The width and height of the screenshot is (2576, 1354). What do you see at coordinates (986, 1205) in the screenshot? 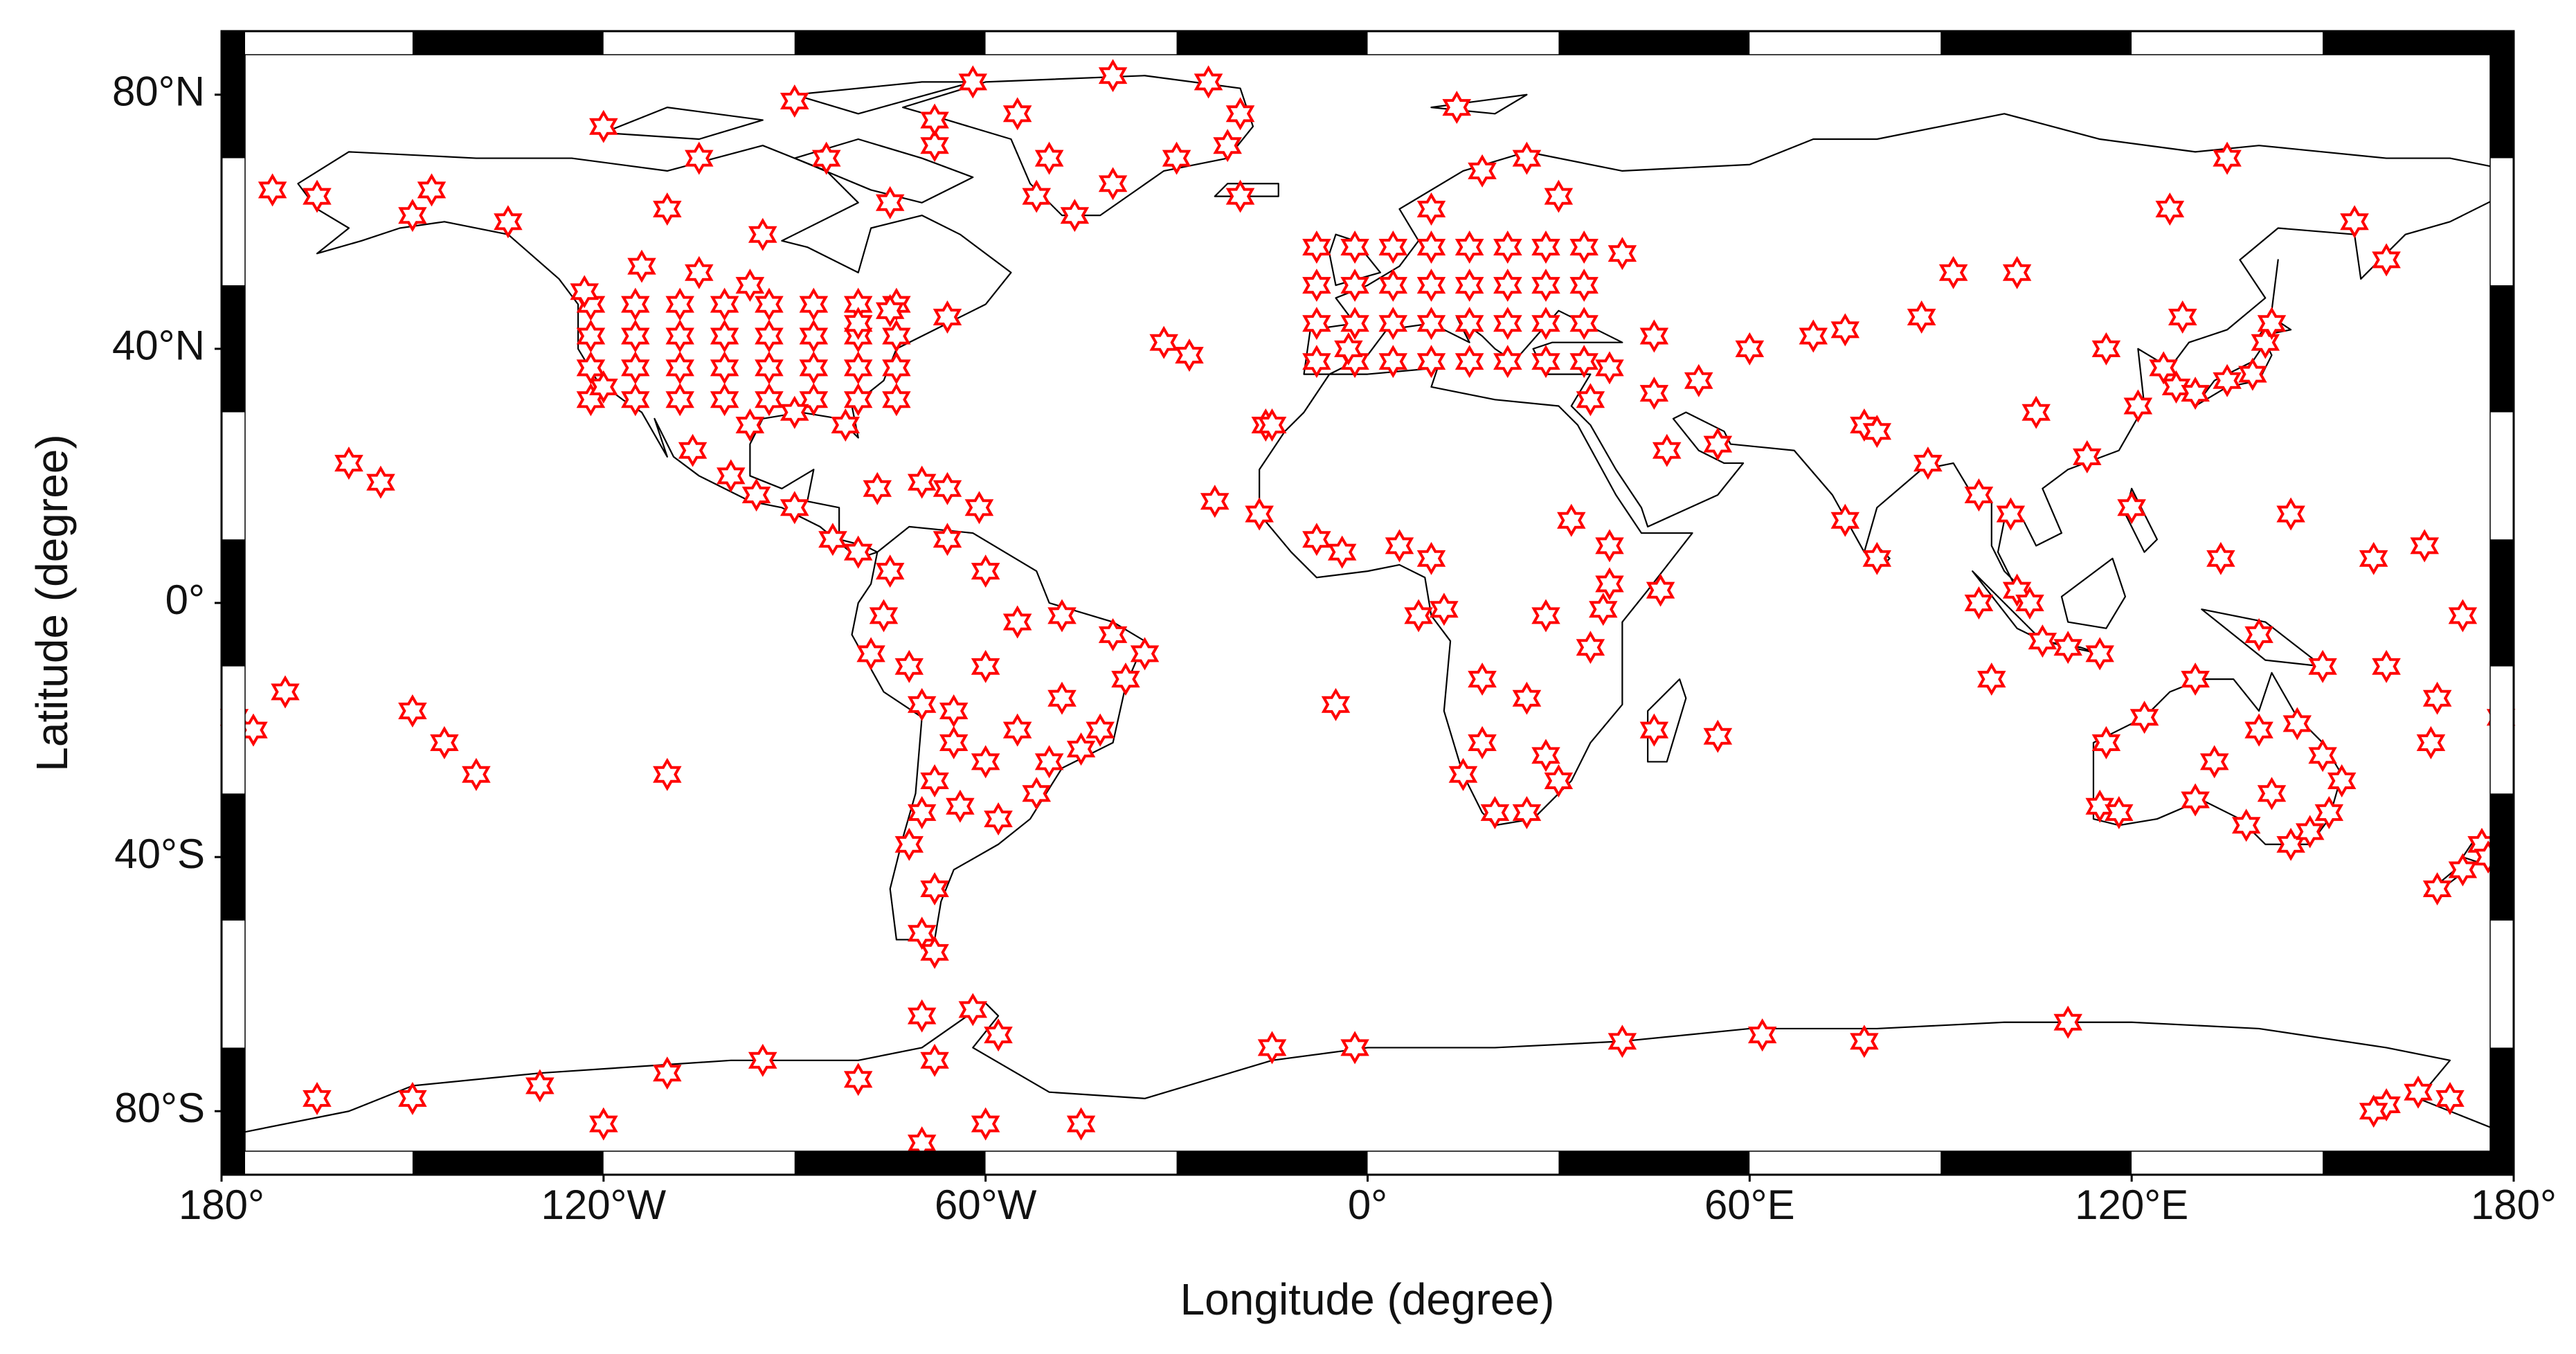
I see `x-tick-label: 60°W` at bounding box center [986, 1205].